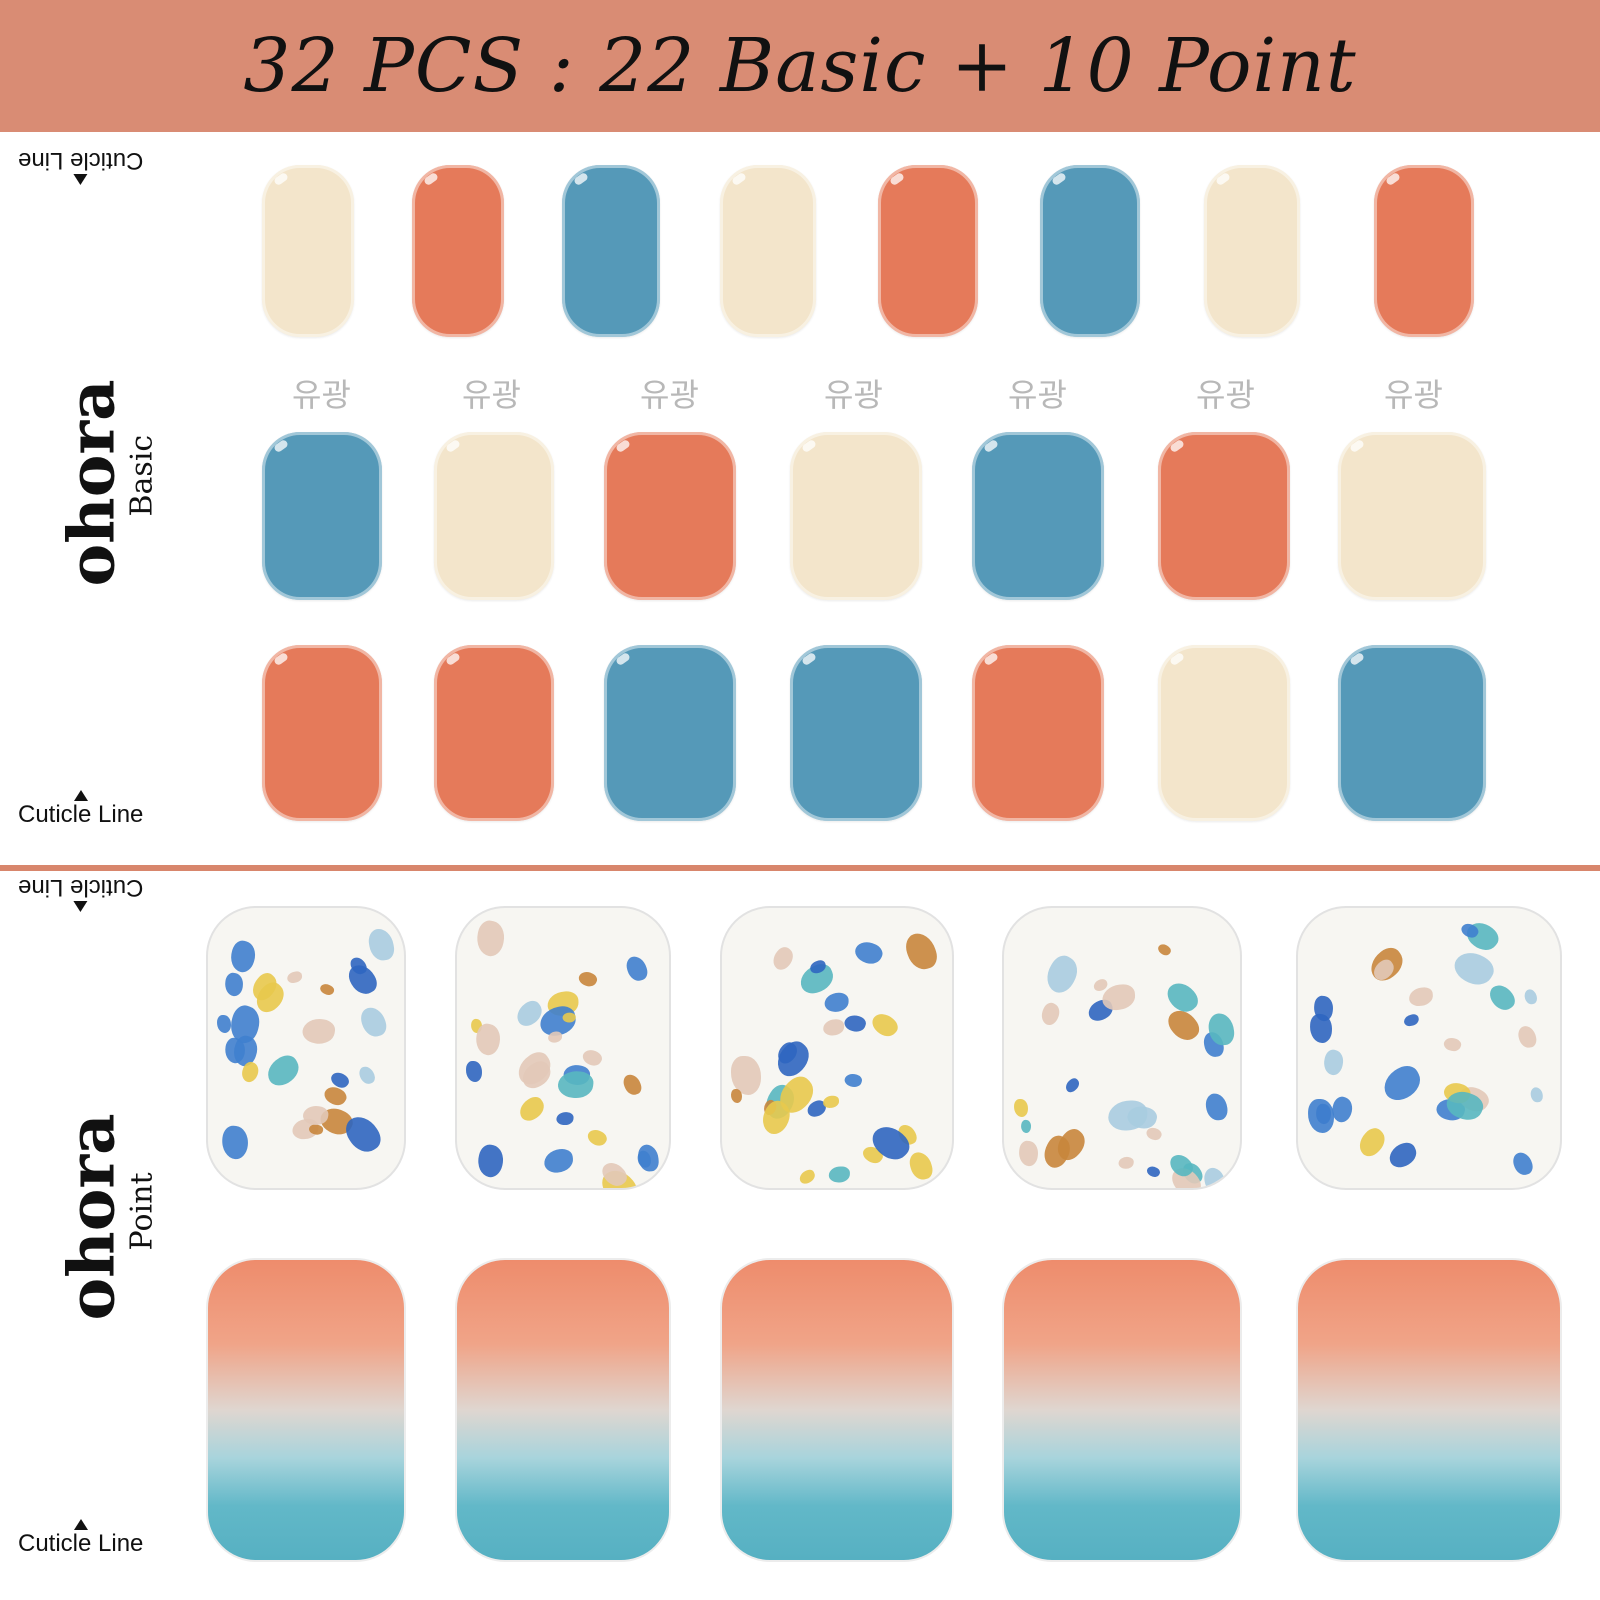 This screenshot has height=1600, width=1600. I want to click on brand-basic: ohora Basic, so click(107, 482).